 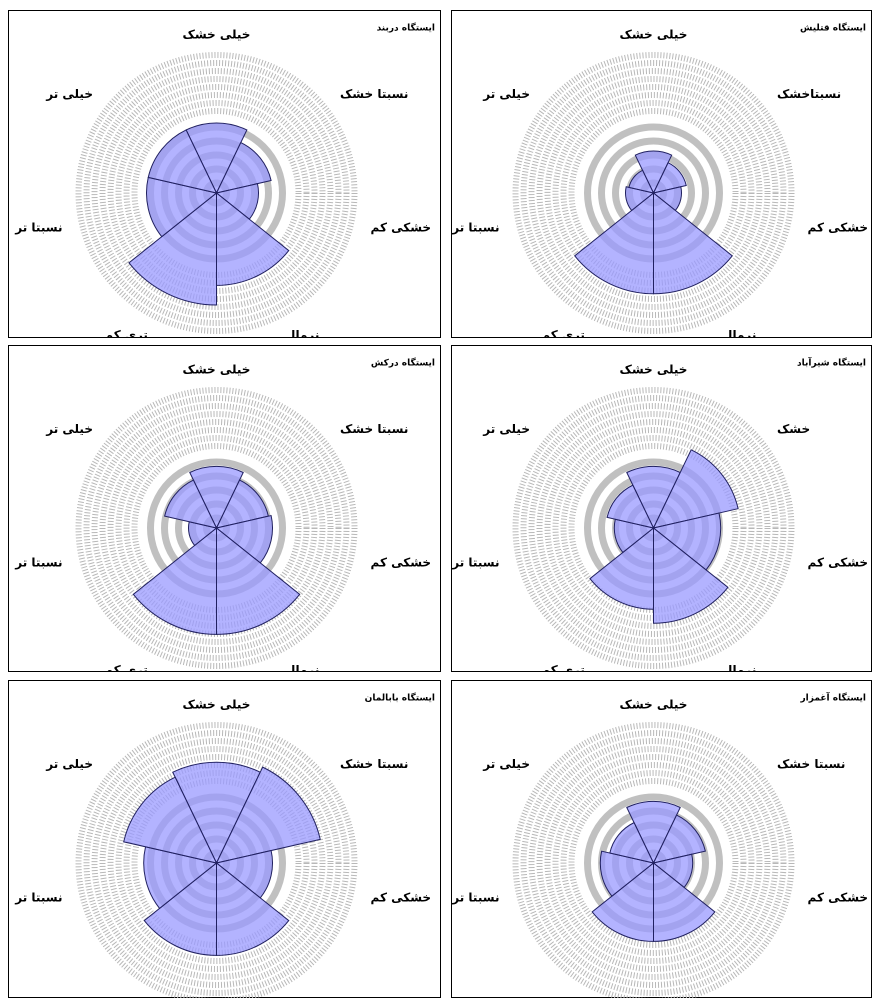 I want to click on chart-title: ایستگاه بابالمان, so click(x=400, y=698).